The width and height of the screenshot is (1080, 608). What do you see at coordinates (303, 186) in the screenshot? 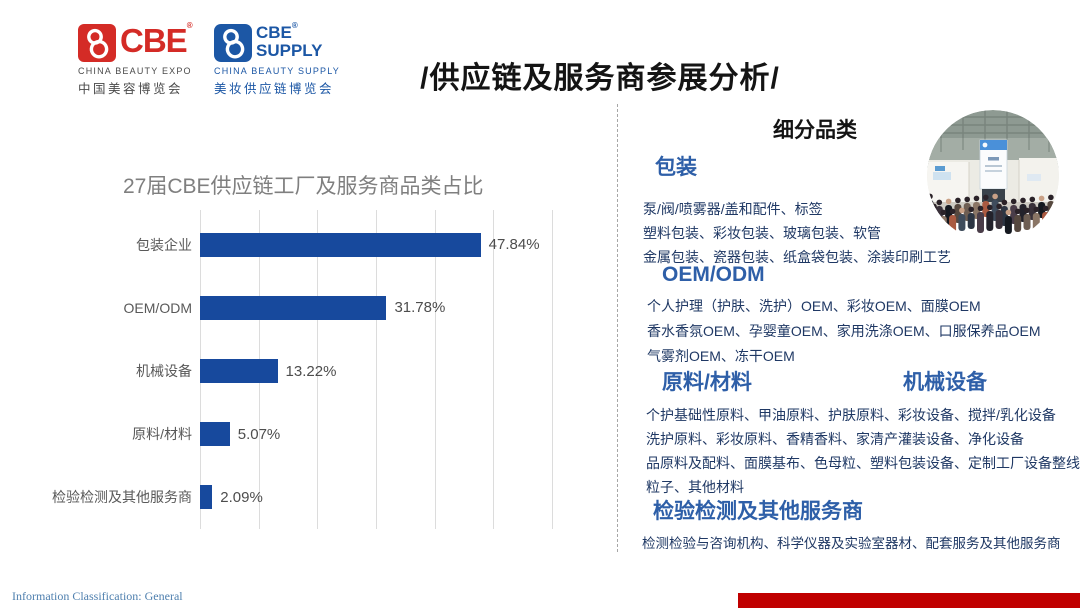
I see `chart-title: 27届CBE供应链工厂及服务商品类占比` at bounding box center [303, 186].